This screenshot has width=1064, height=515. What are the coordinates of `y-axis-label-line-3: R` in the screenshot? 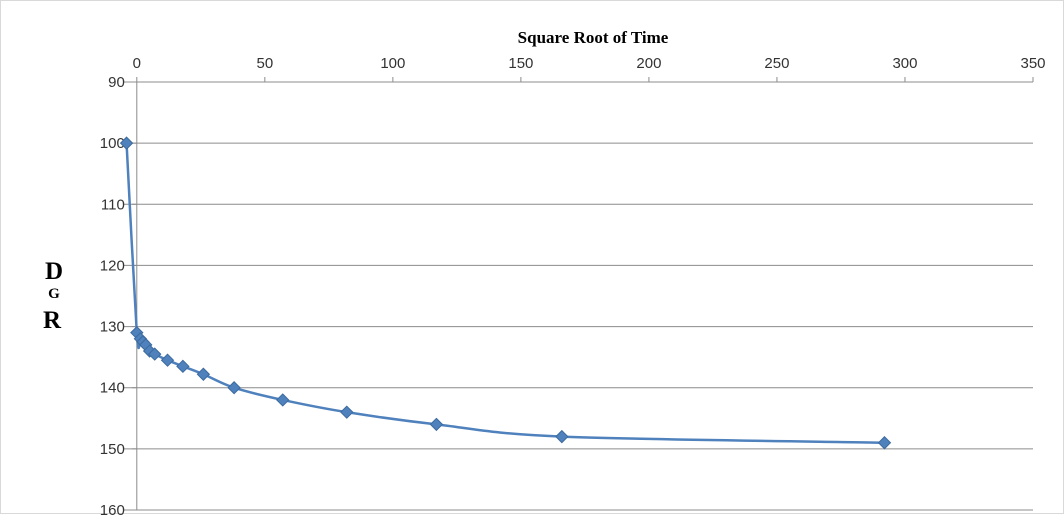 It's located at (52, 320).